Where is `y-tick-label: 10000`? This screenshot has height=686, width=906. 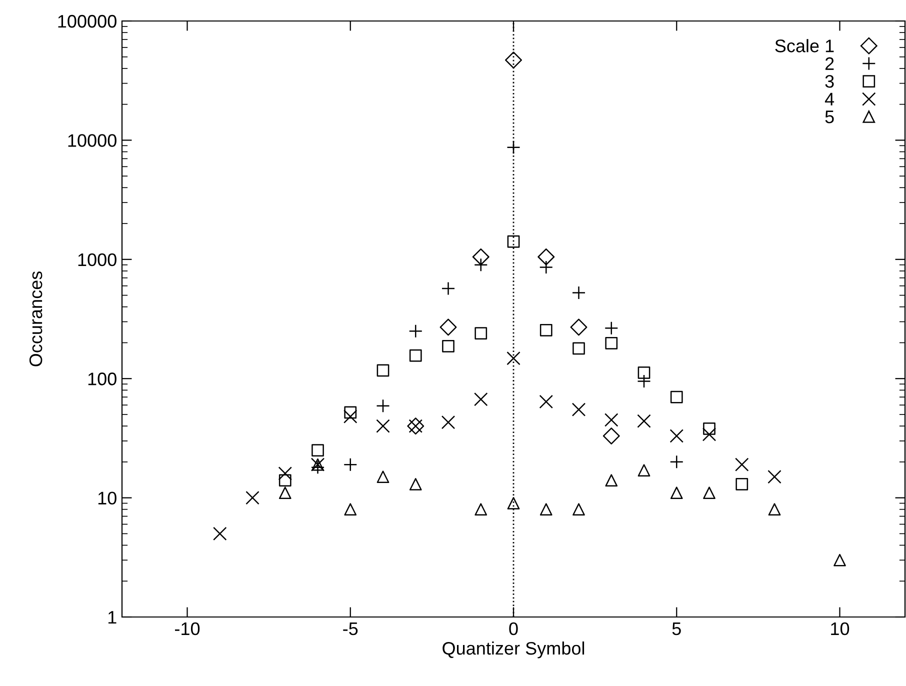
y-tick-label: 10000 is located at coordinates (92, 140).